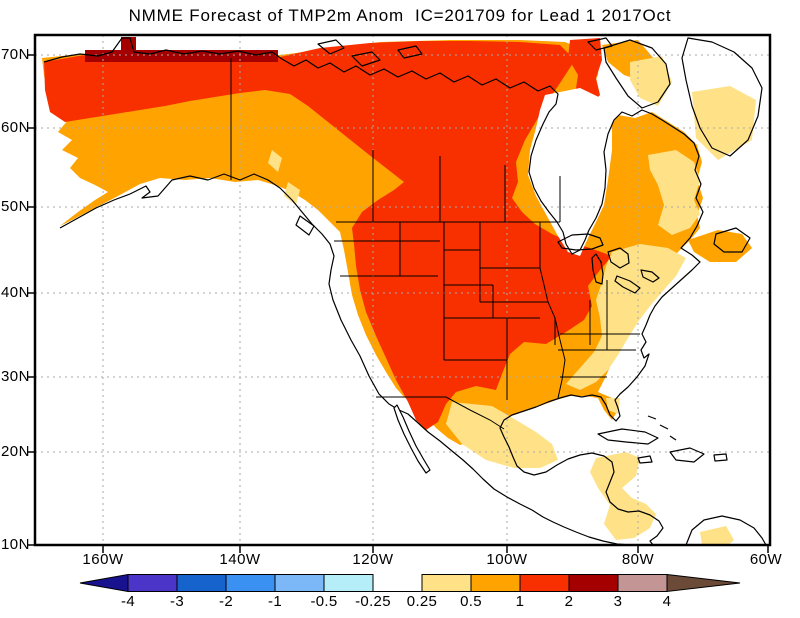  Describe the element at coordinates (471, 601) in the screenshot. I see `cb-label-05: 0.5` at that location.